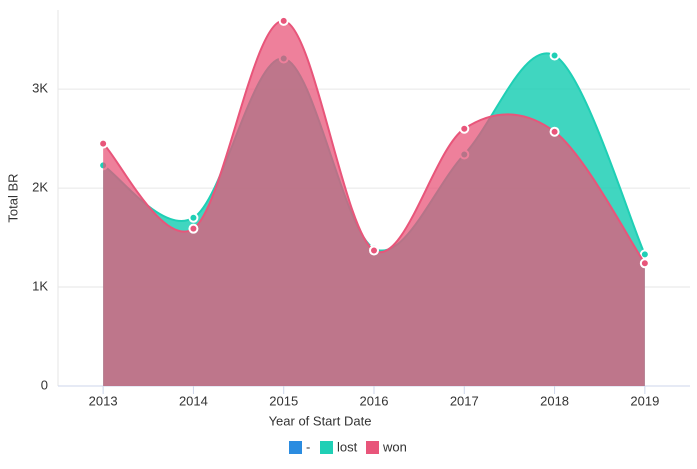 The height and width of the screenshot is (469, 697). I want to click on y-tick-label: 2K, so click(40, 187).